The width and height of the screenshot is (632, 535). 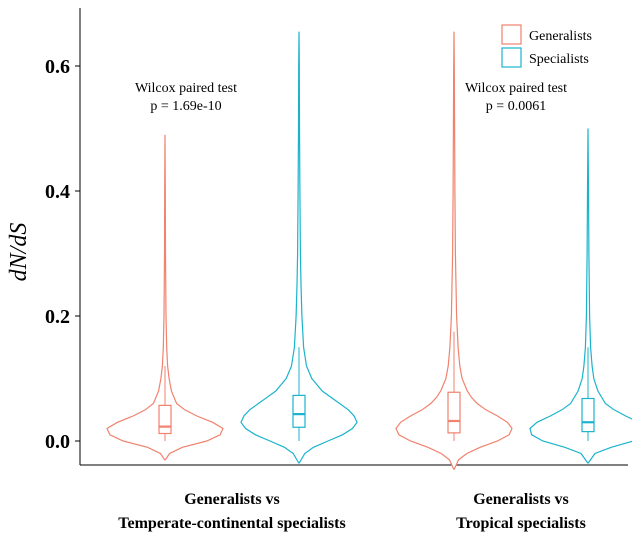 I want to click on legend: Generalists Specialists, so click(x=546, y=46).